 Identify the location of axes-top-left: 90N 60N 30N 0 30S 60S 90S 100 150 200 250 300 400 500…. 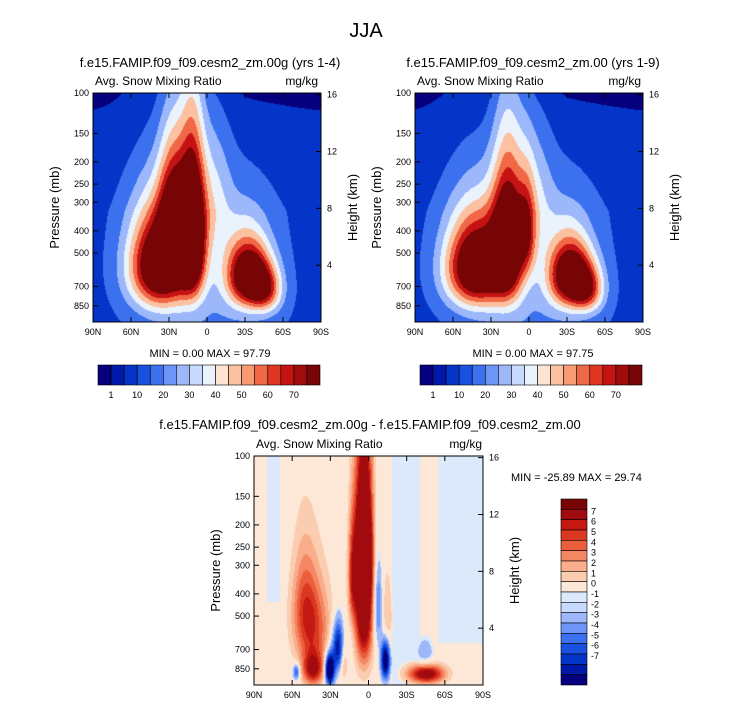
(203, 212).